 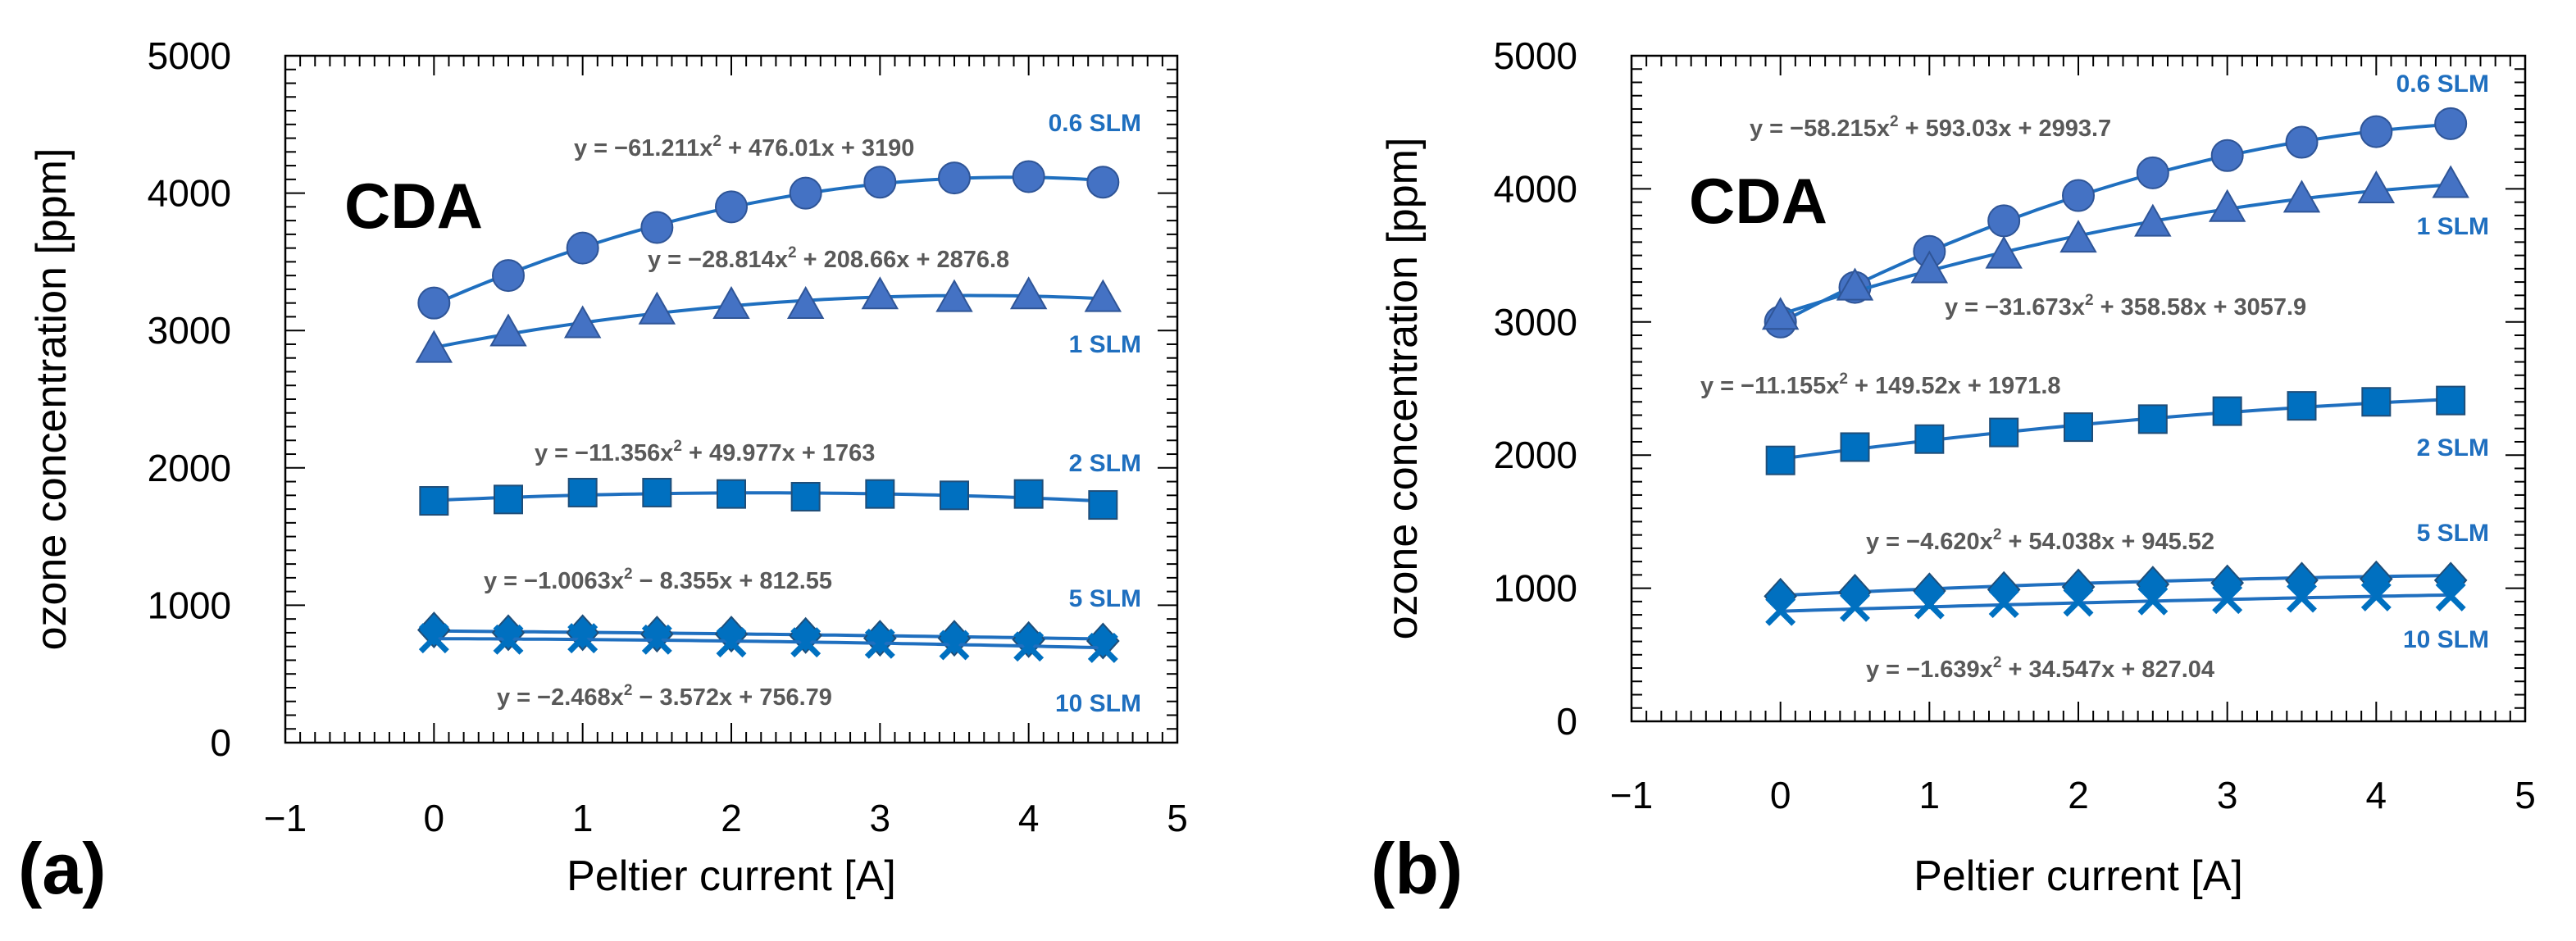 What do you see at coordinates (881, 818) in the screenshot?
I see `x-tick-label: 3` at bounding box center [881, 818].